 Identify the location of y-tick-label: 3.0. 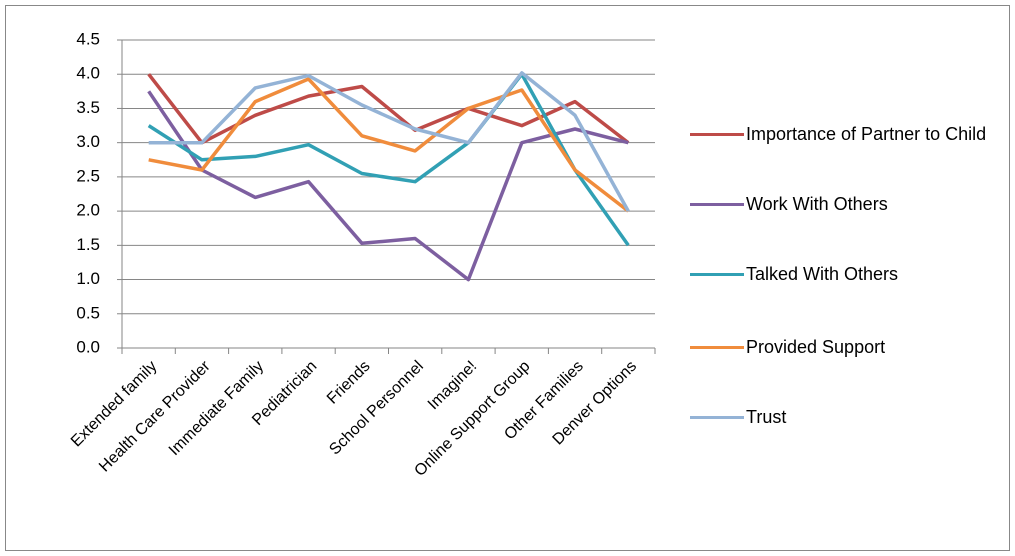
(88, 141).